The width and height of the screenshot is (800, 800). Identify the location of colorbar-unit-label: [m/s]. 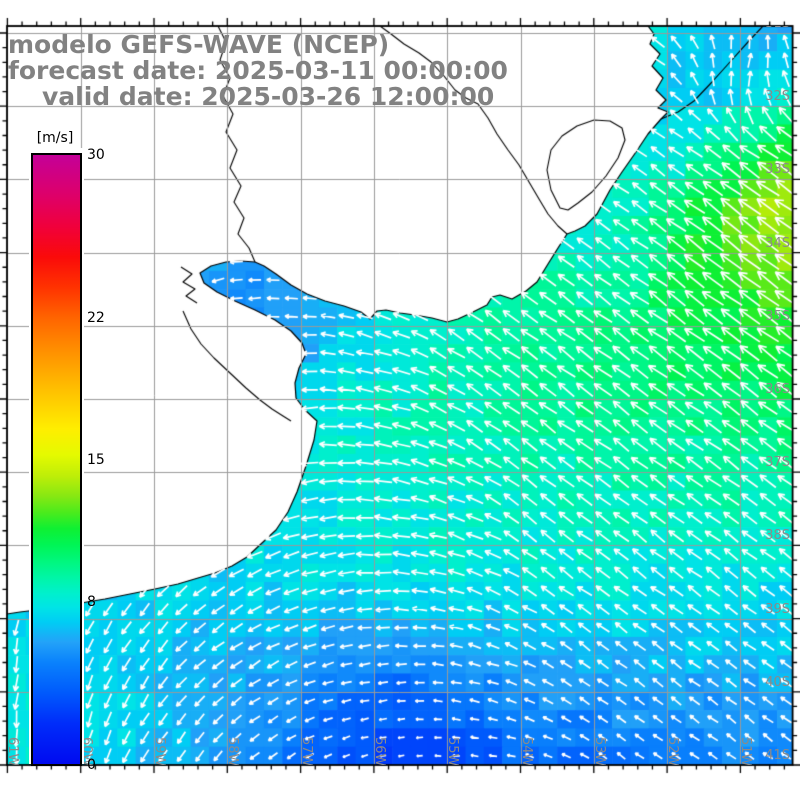
(55, 138).